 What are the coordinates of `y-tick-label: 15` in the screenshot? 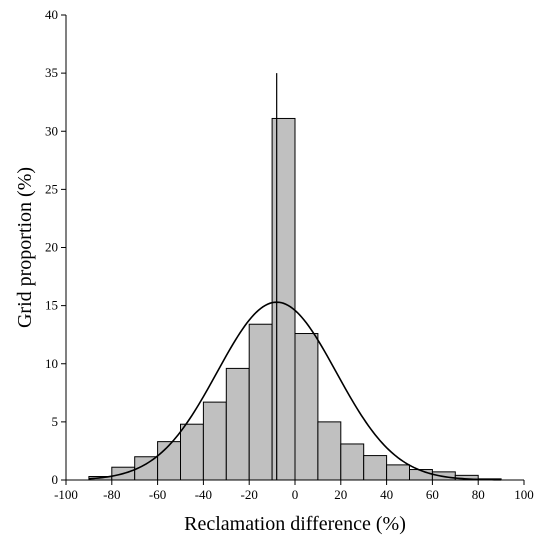 It's located at (51, 305).